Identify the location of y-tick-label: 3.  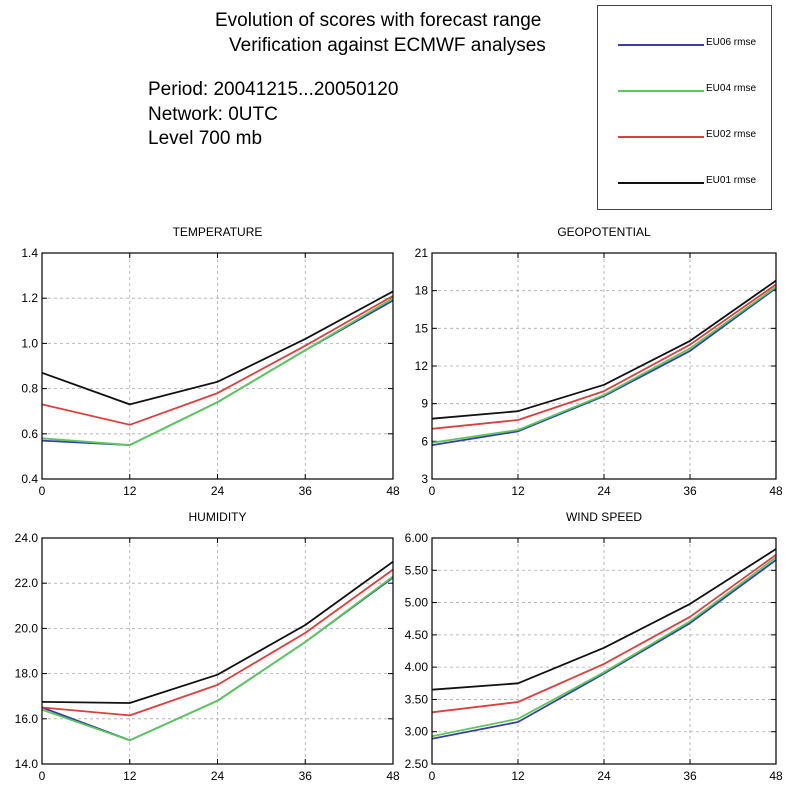
(424, 479).